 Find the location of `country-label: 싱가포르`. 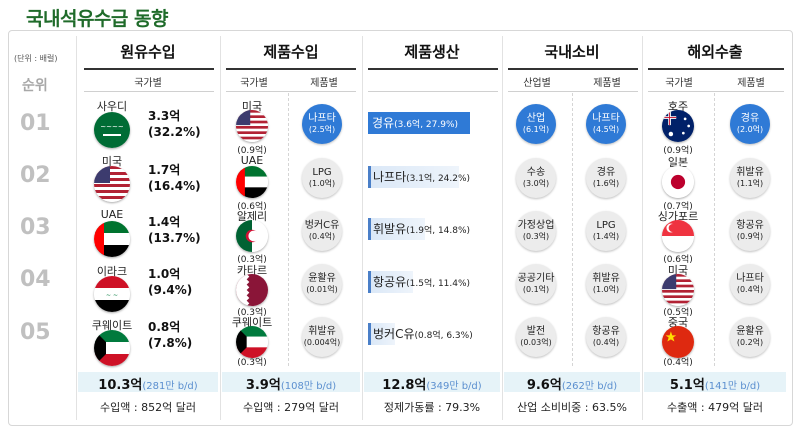

country-label: 싱가포르 is located at coordinates (678, 216).